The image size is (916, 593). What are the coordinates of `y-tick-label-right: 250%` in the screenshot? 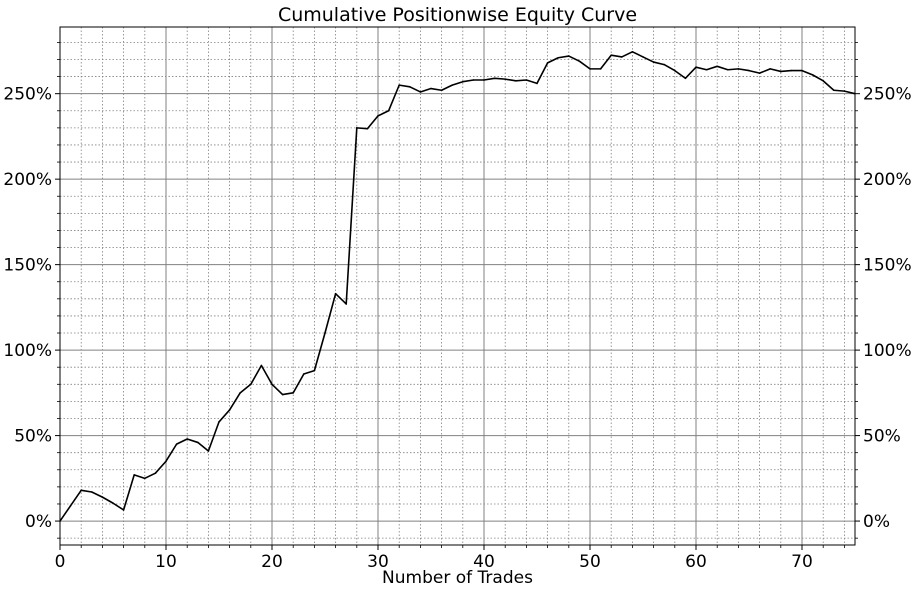 It's located at (887, 95).